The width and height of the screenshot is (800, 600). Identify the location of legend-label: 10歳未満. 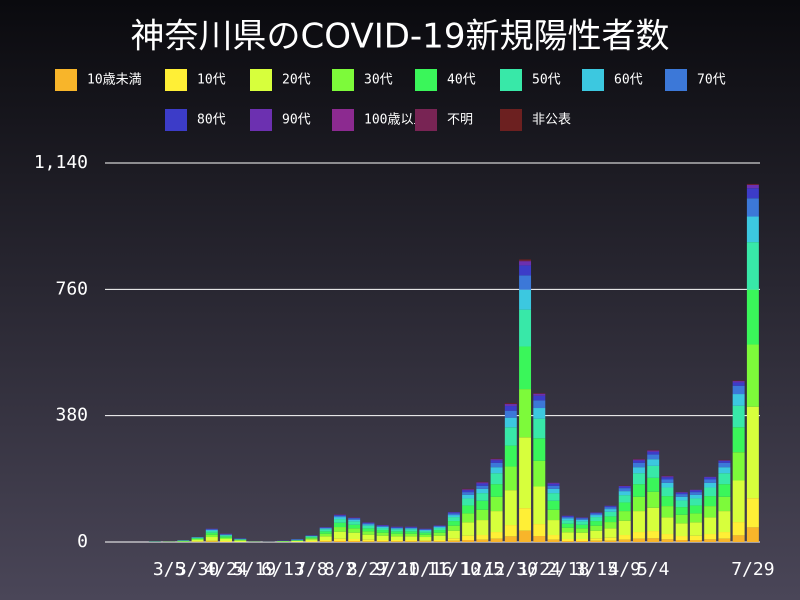
(114, 80).